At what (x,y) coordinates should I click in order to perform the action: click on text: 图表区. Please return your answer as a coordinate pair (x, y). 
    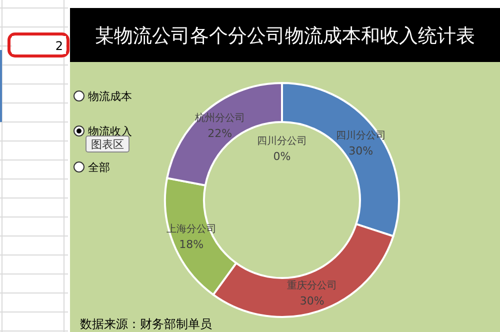
    Looking at the image, I should click on (107, 144).